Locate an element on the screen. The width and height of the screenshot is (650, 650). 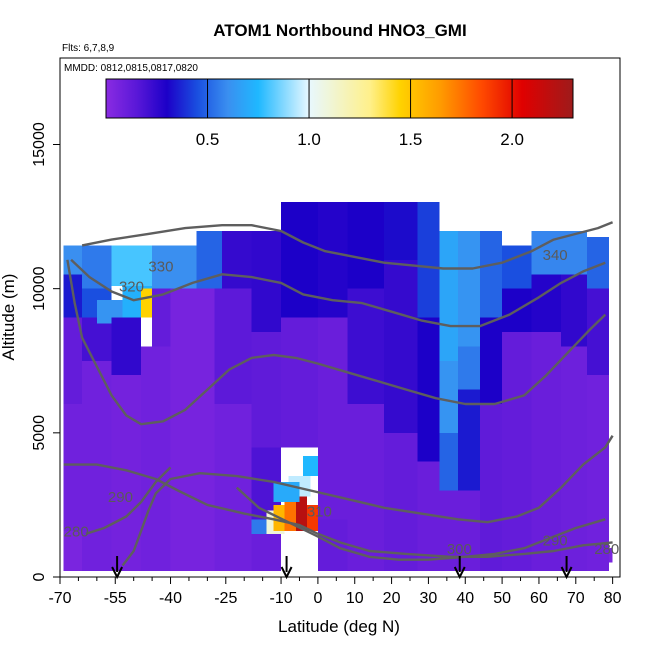
x-tick-label: 40 is located at coordinates (465, 598).